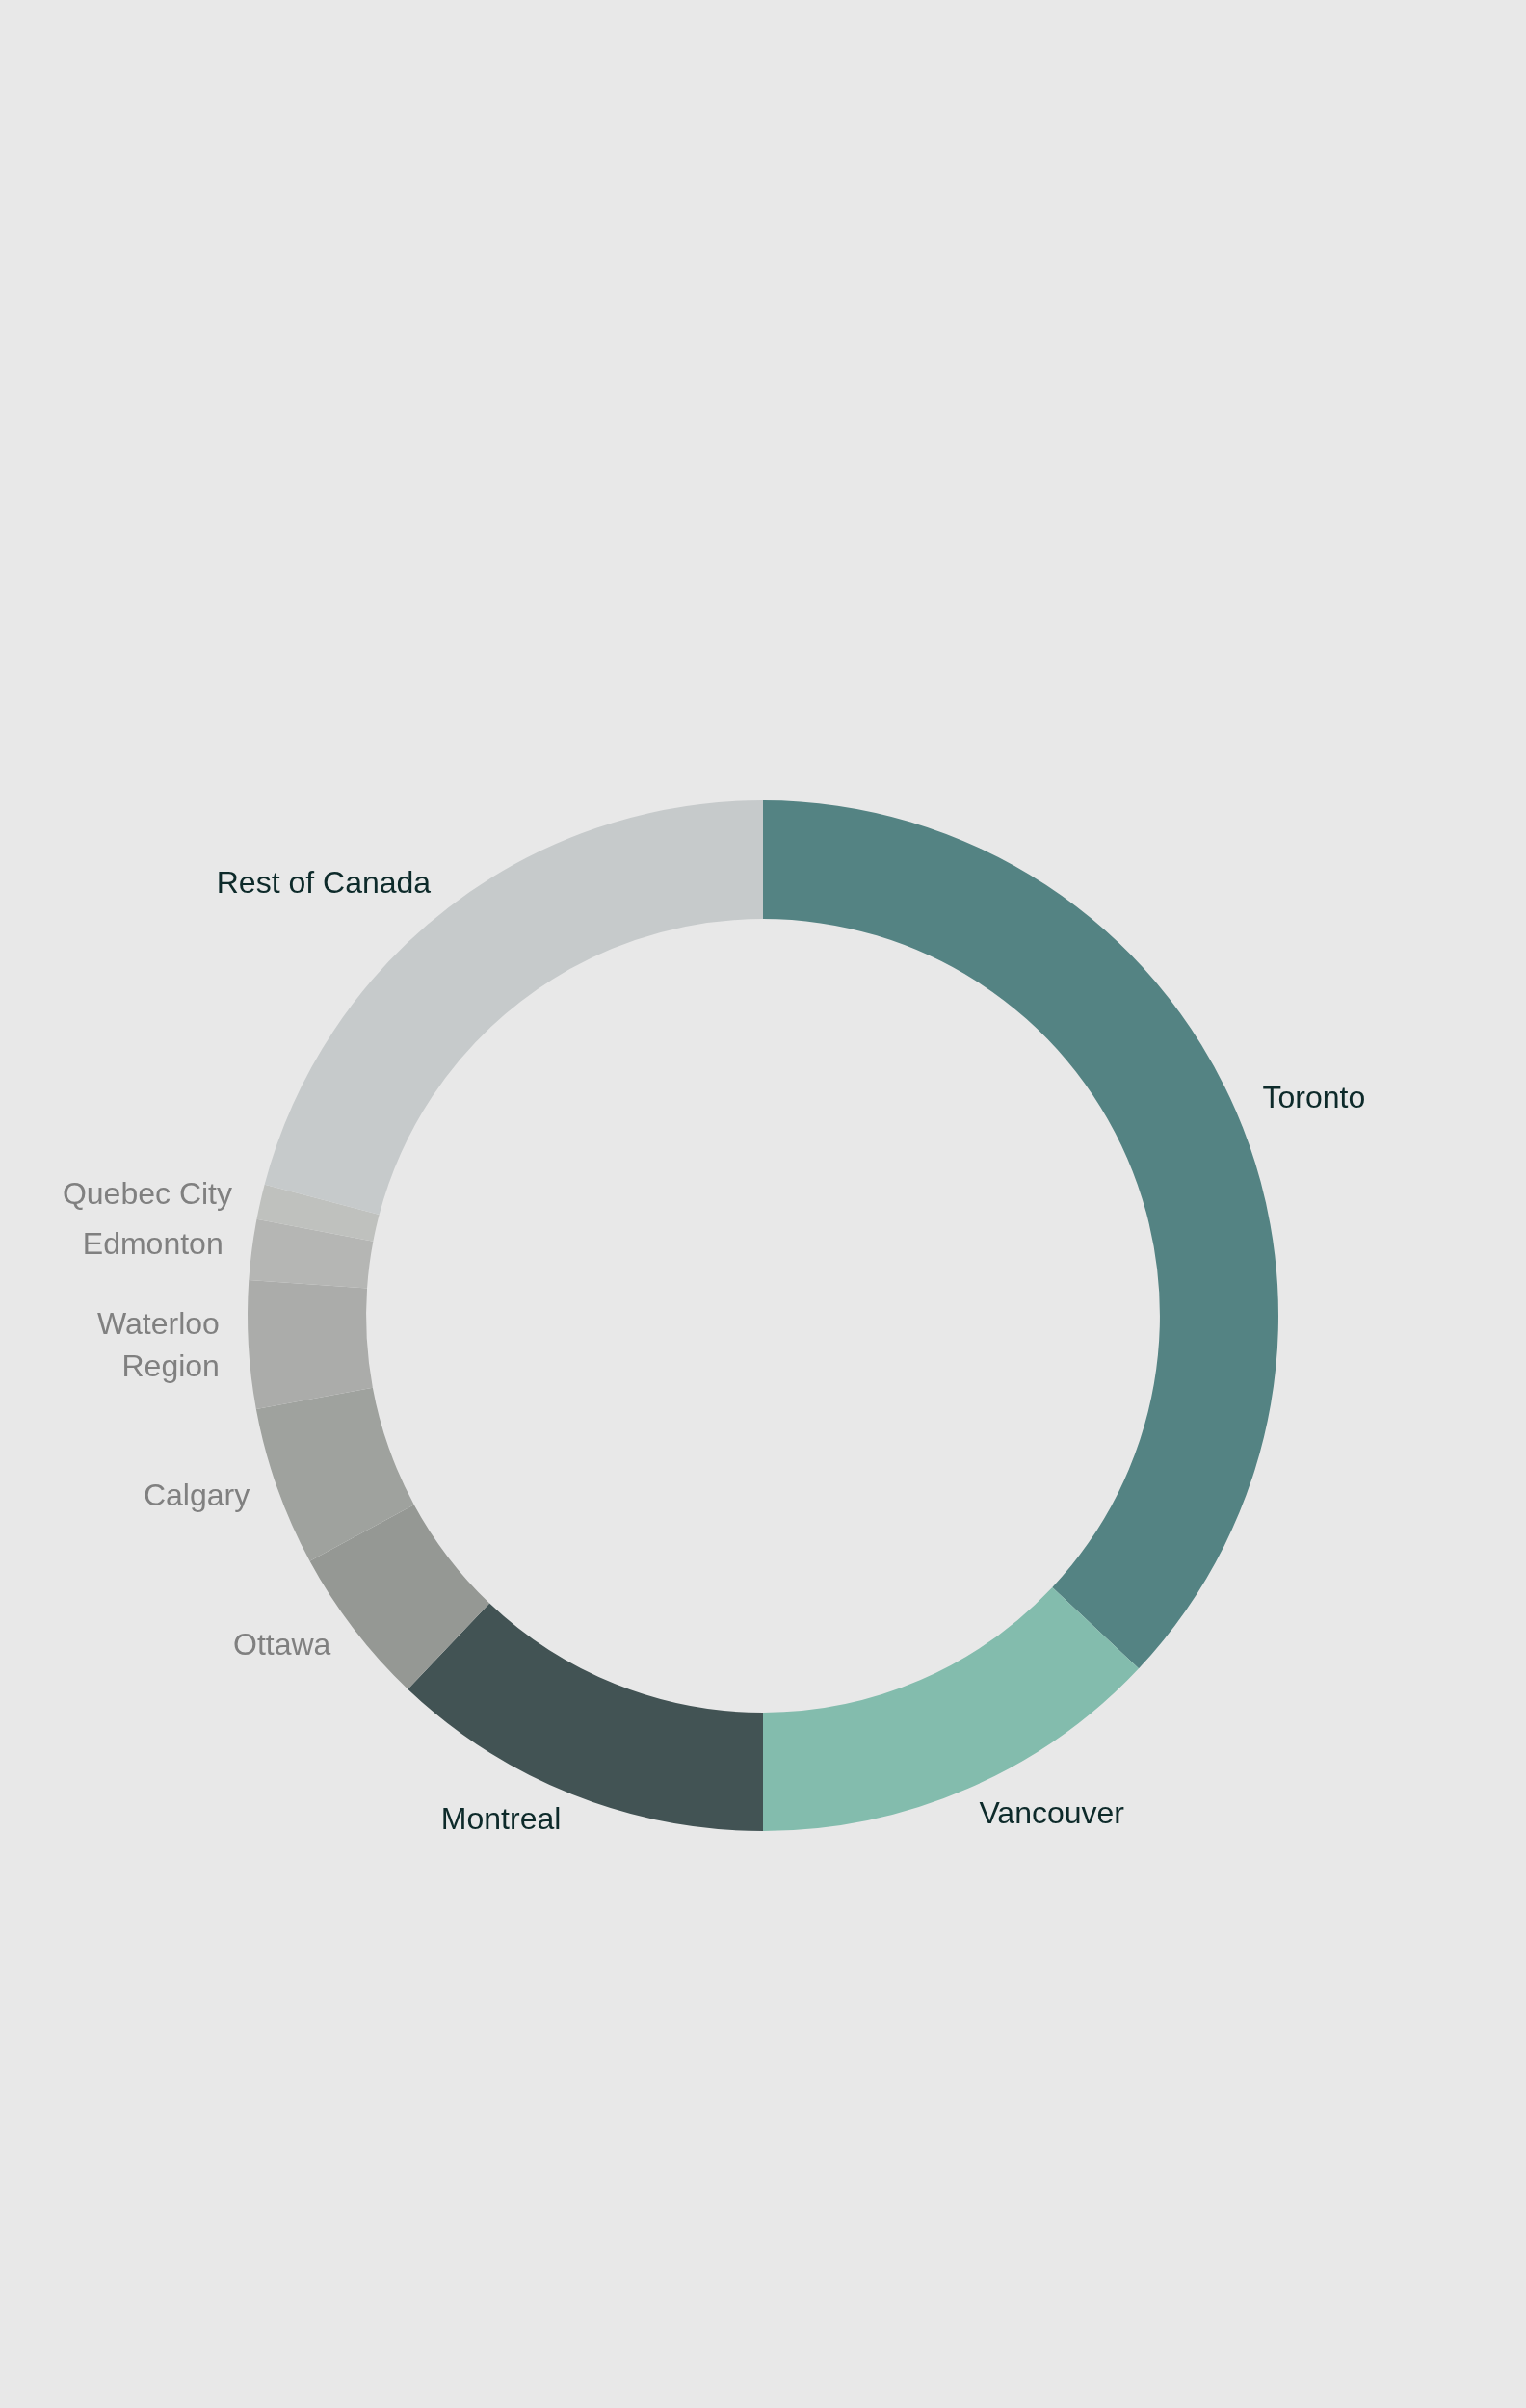 The image size is (1526, 2408). What do you see at coordinates (1314, 1097) in the screenshot?
I see `slice-label: Toronto` at bounding box center [1314, 1097].